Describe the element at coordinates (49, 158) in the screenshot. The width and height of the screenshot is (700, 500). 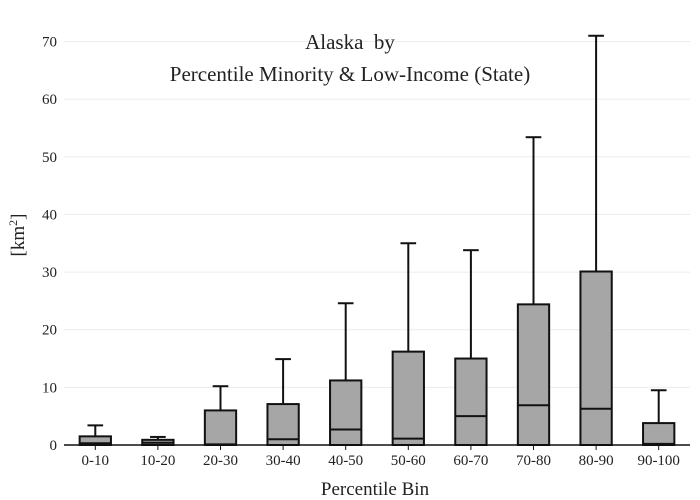
I see `y-tick-label: 50` at that location.